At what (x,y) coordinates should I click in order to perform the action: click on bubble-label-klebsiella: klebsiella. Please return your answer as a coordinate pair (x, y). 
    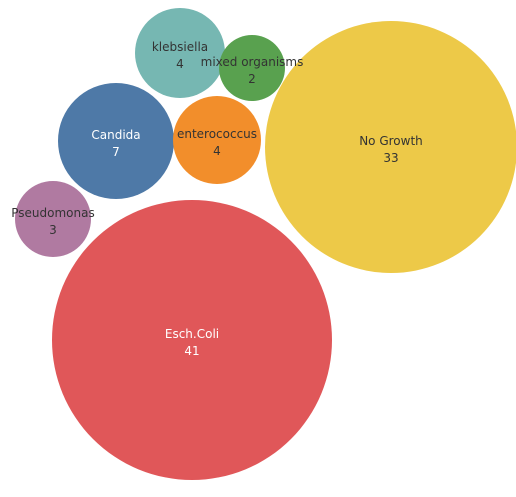
    Looking at the image, I should click on (180, 47).